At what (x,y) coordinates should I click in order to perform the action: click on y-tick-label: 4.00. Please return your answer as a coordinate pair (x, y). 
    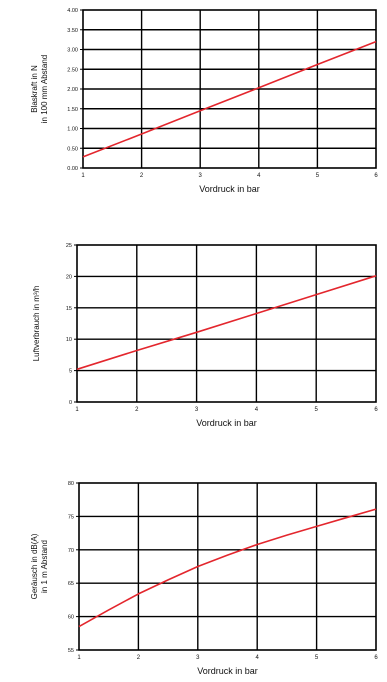
    Looking at the image, I should click on (72, 11).